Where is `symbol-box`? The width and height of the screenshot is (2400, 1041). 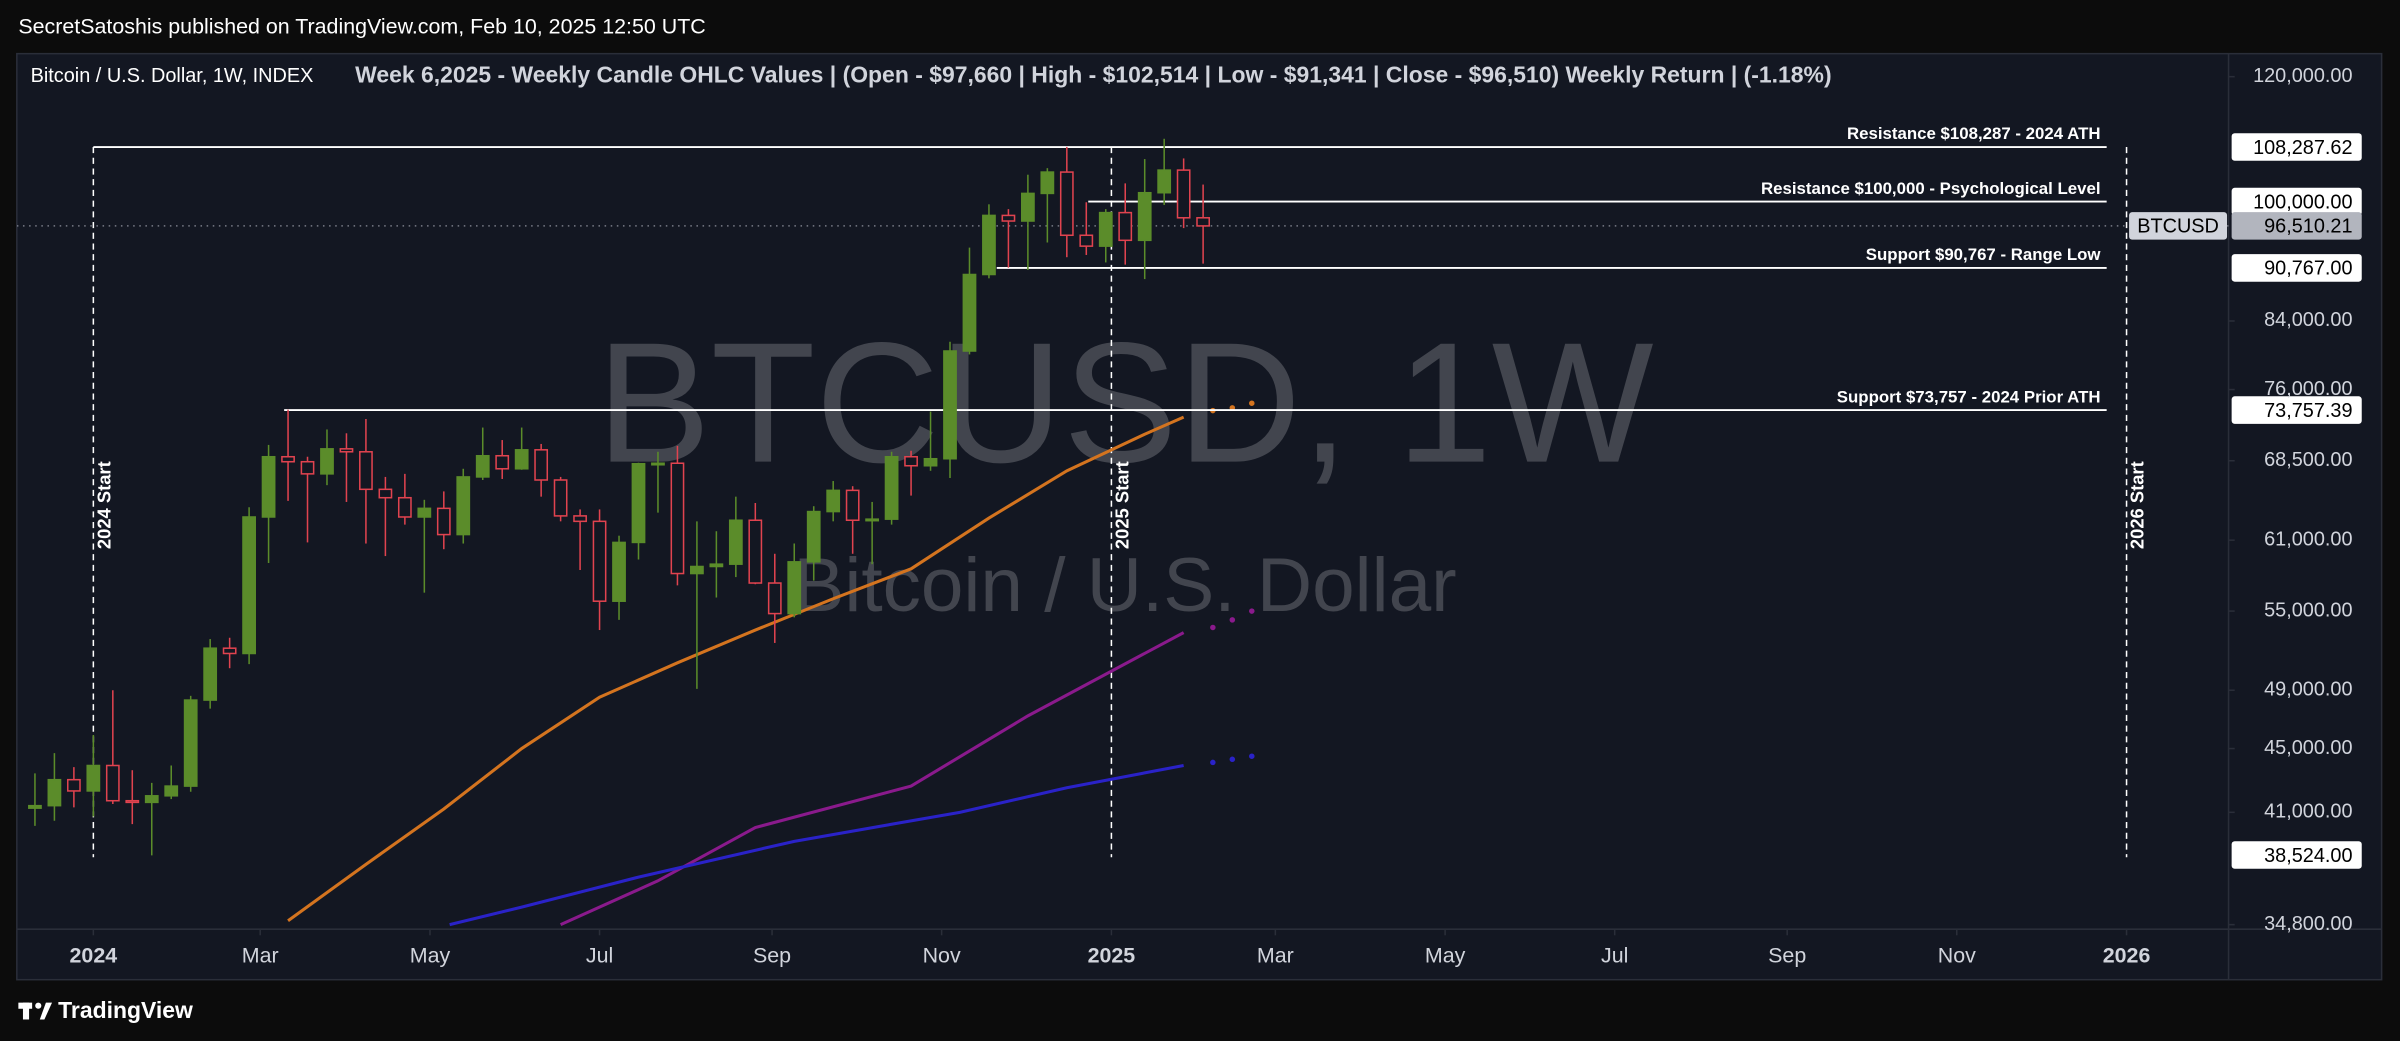
symbol-box is located at coordinates (2178, 226).